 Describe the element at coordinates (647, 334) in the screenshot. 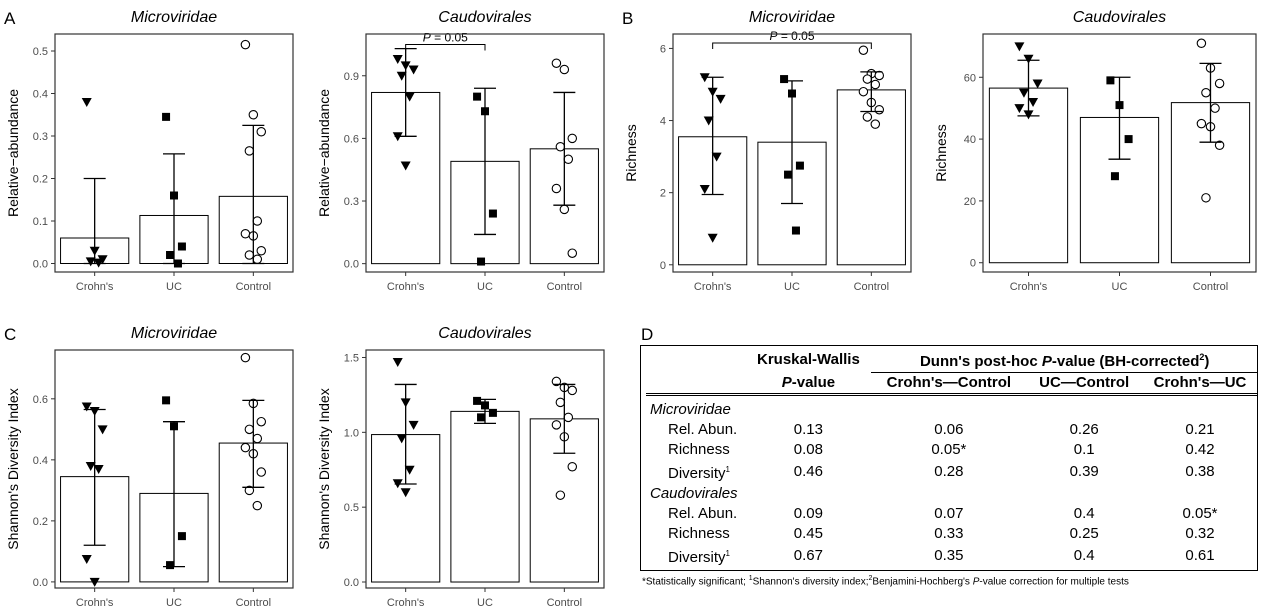

I see `panel-letter-d: D` at that location.